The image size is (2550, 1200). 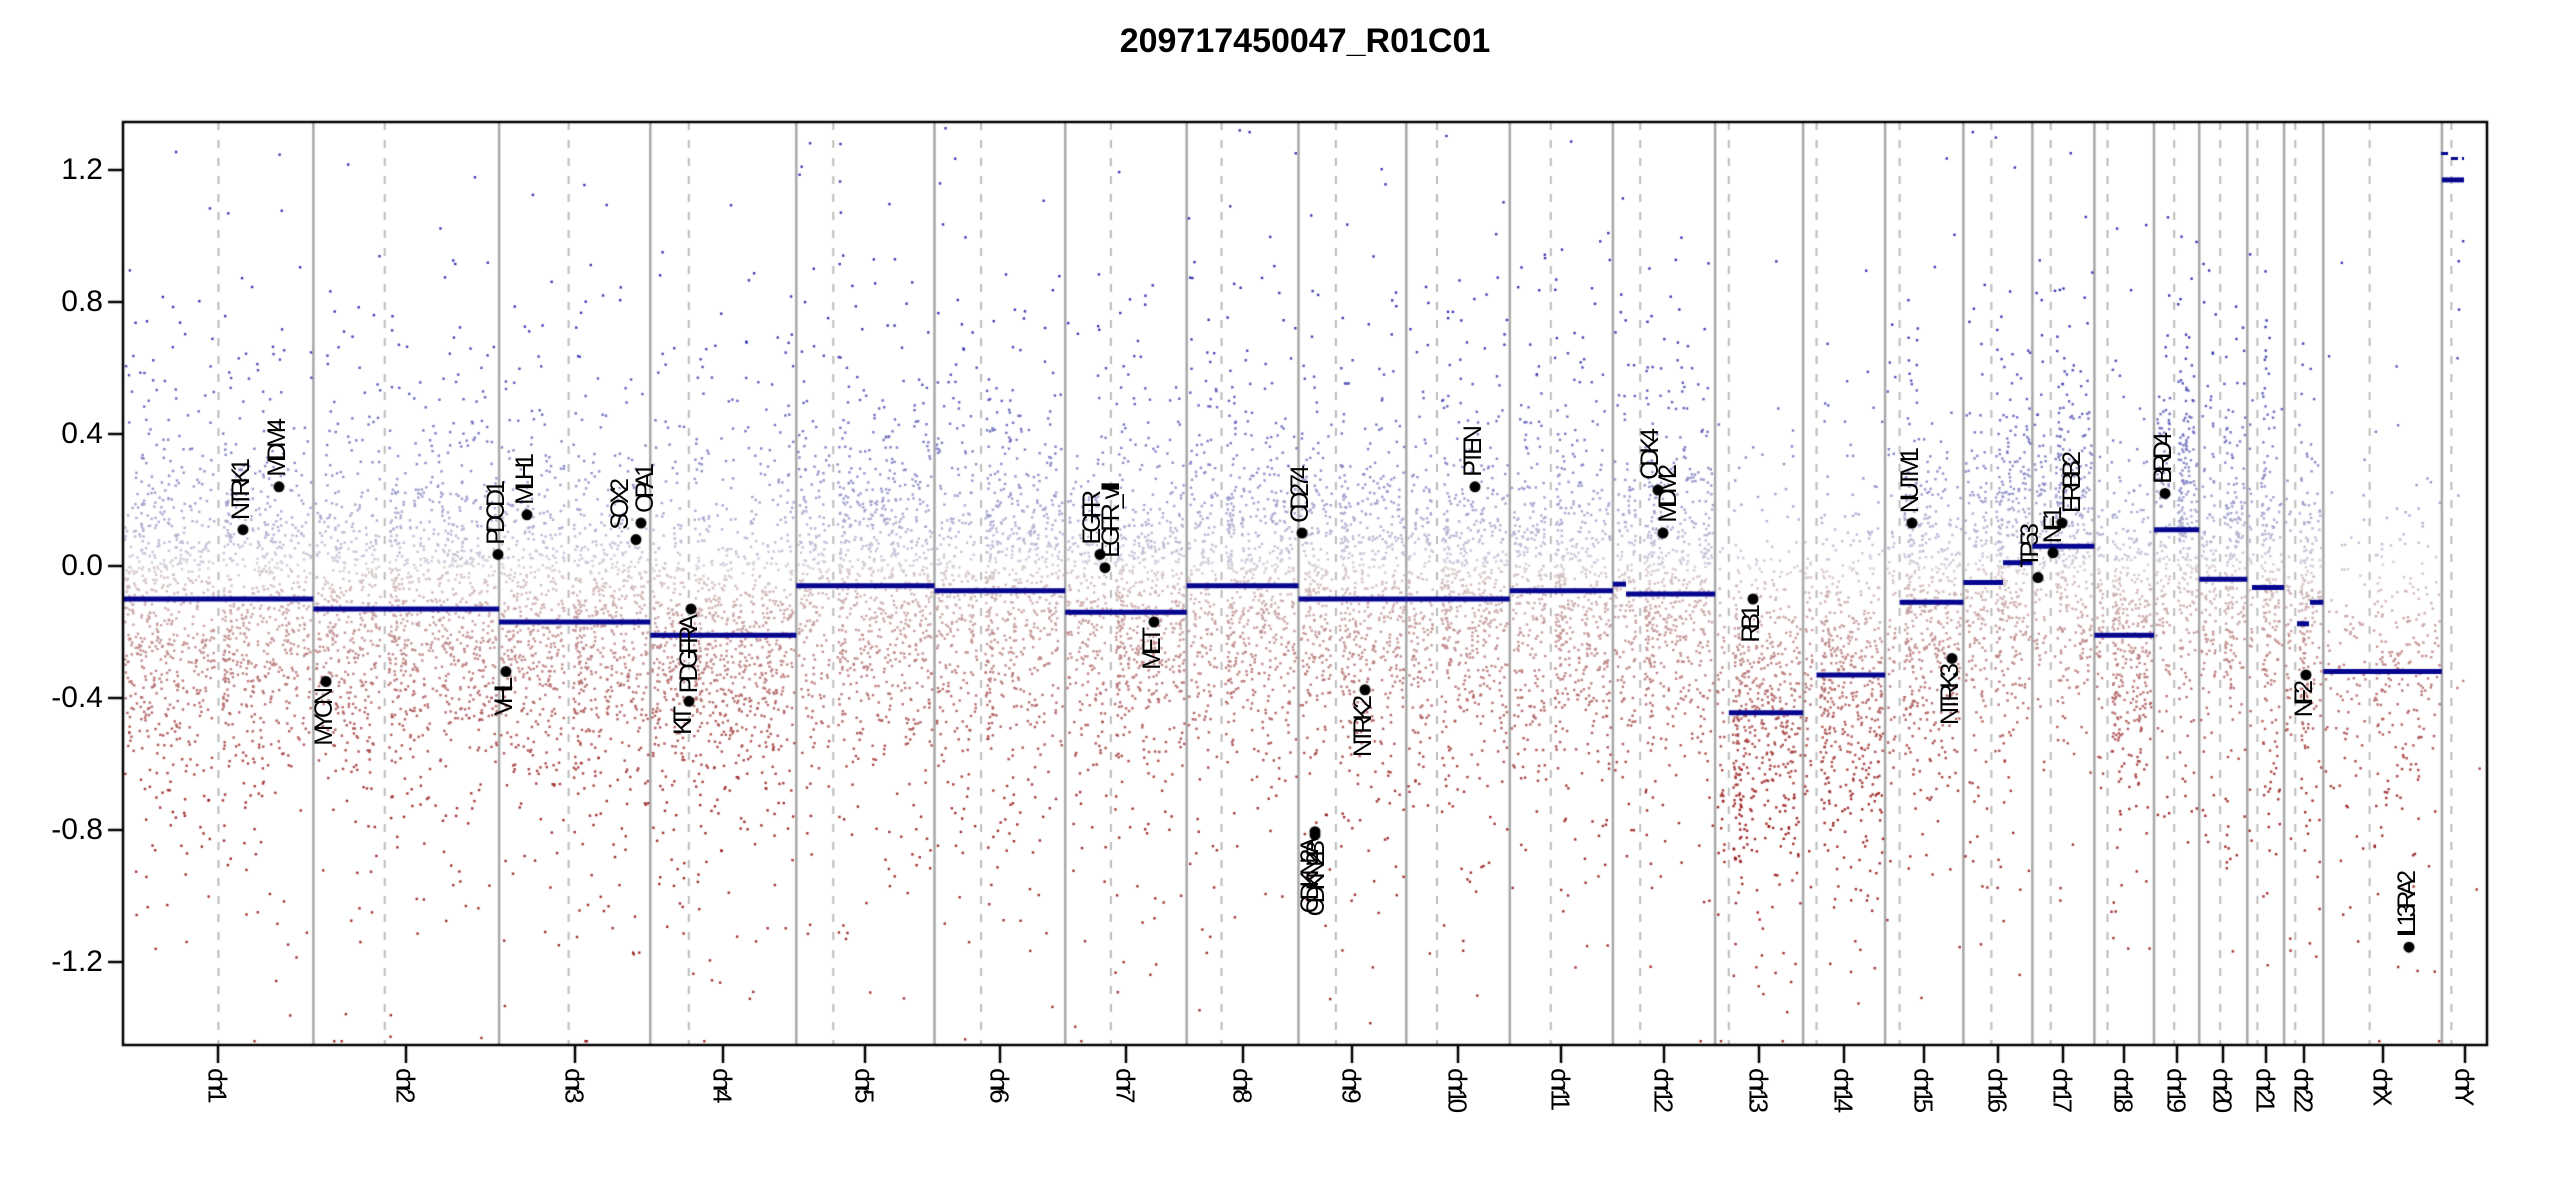 What do you see at coordinates (2304, 701) in the screenshot?
I see `gene-label-NF2: NF2` at bounding box center [2304, 701].